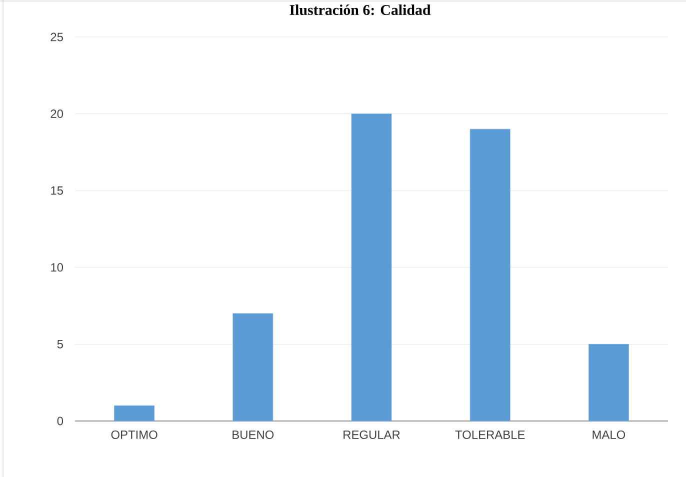 Image resolution: width=686 pixels, height=477 pixels. What do you see at coordinates (490, 434) in the screenshot?
I see `x-tick-label: TOLERABLE` at bounding box center [490, 434].